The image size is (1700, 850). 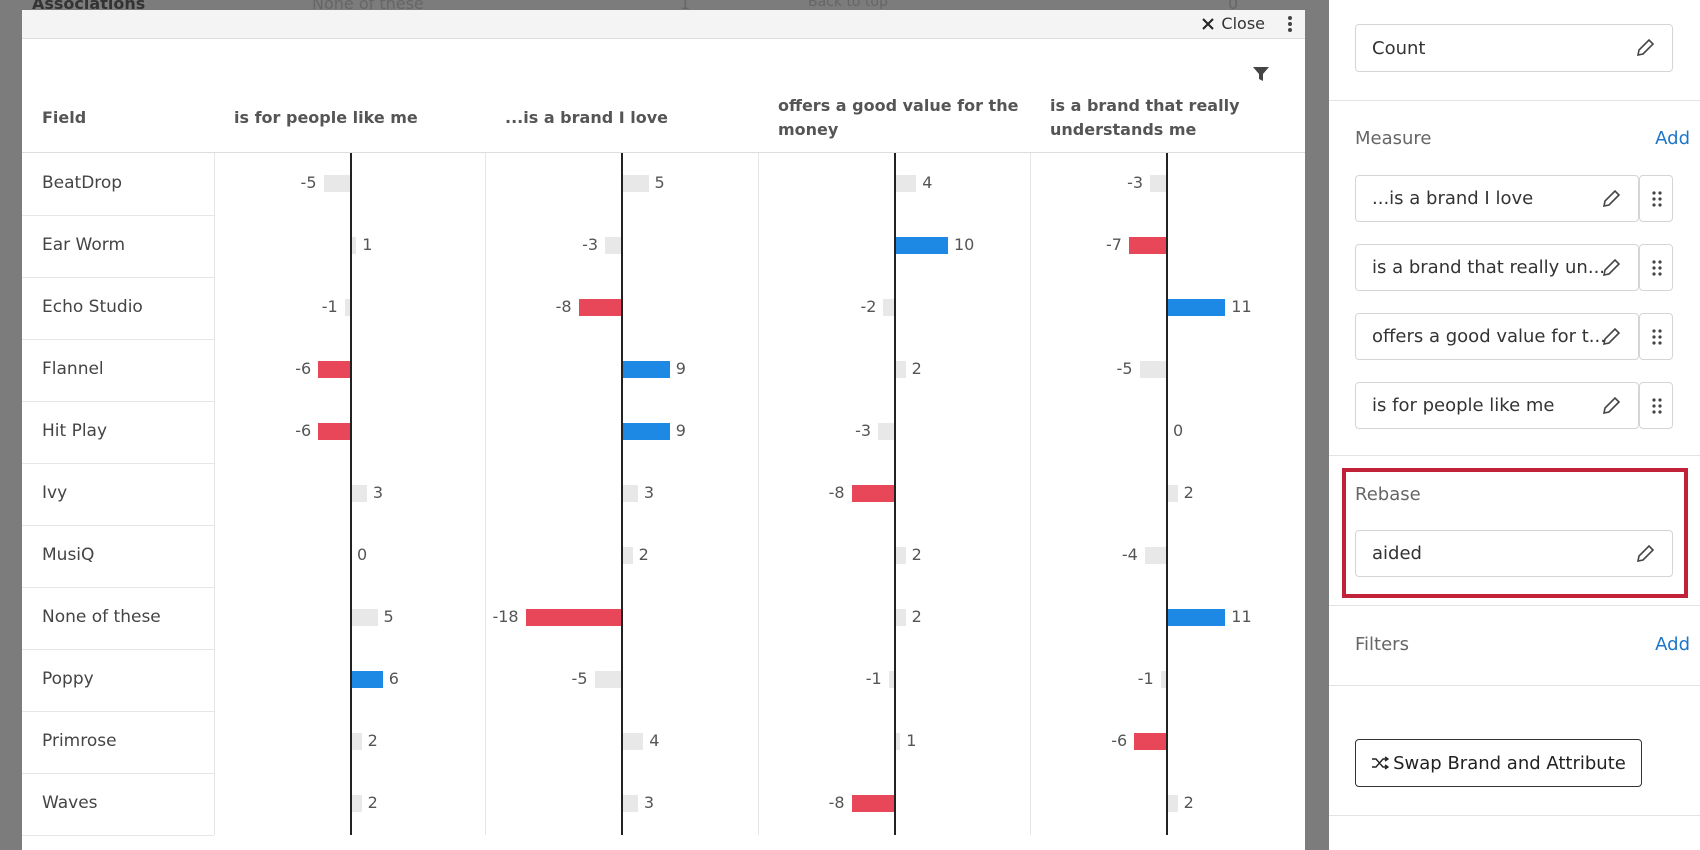 I want to click on rebase-value: aided, so click(x=1397, y=553).